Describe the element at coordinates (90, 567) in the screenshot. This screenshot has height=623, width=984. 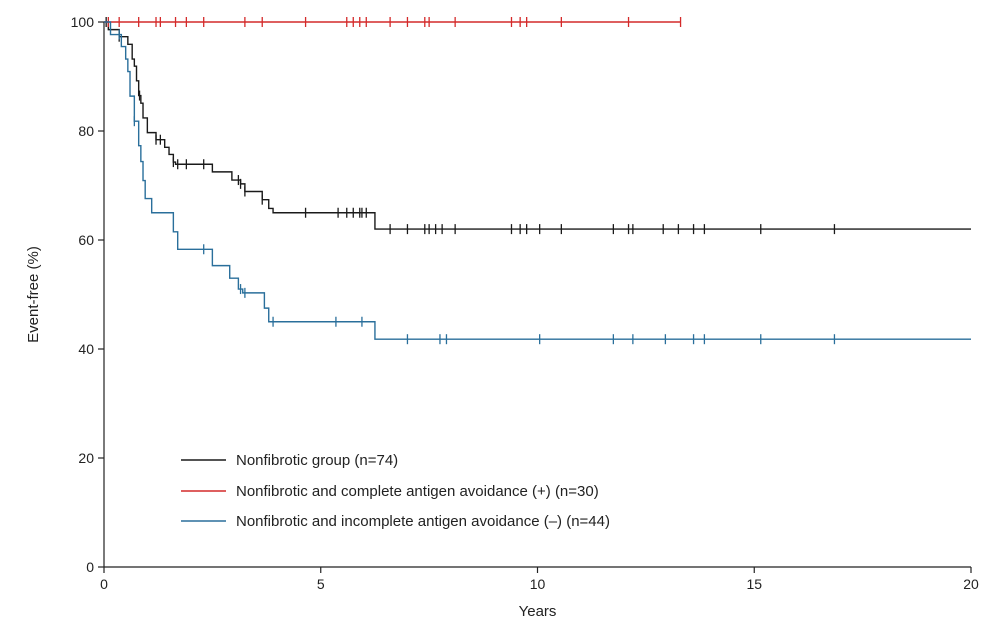
I see `y-tick-label: 0` at that location.